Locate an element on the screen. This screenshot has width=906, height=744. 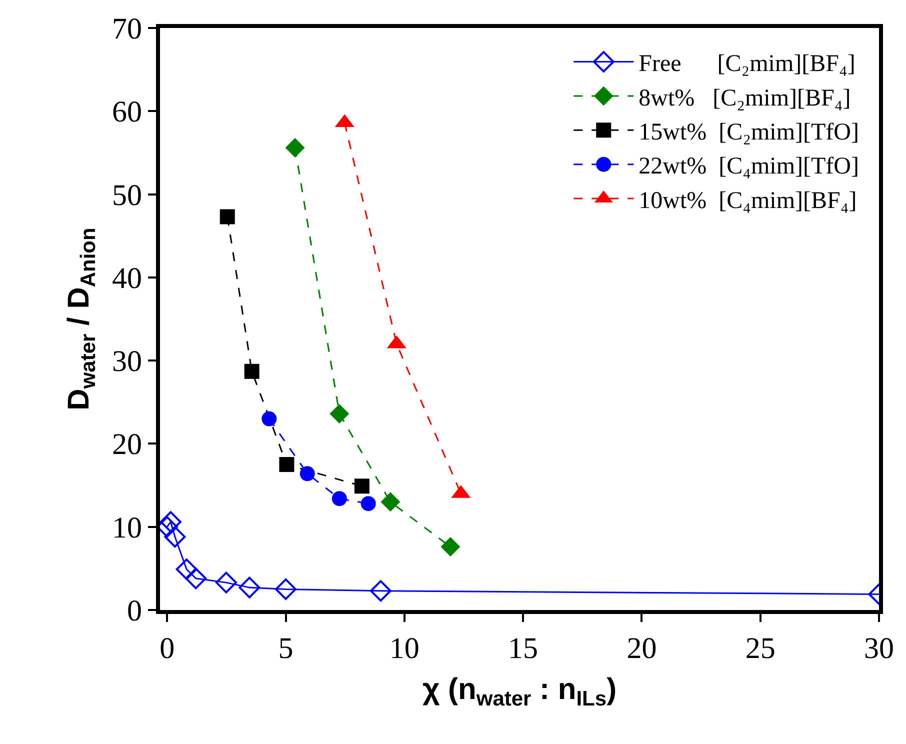
y-tick-label: 10 is located at coordinates (127, 527).